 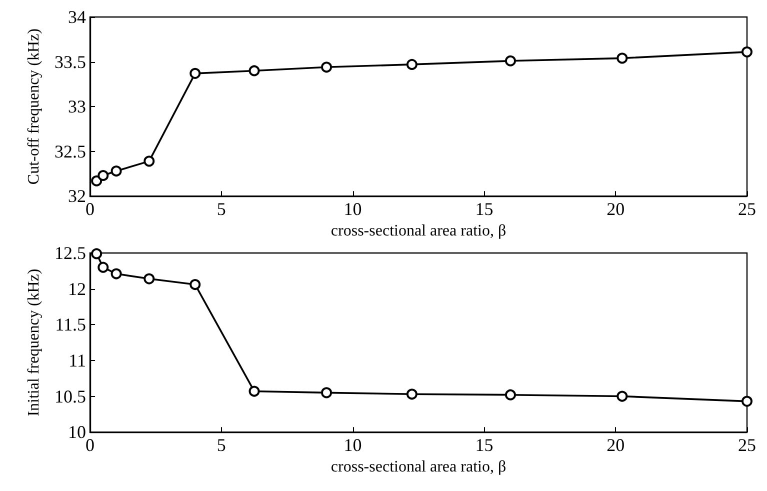 I want to click on y-tick-label: 11, so click(x=77, y=360).